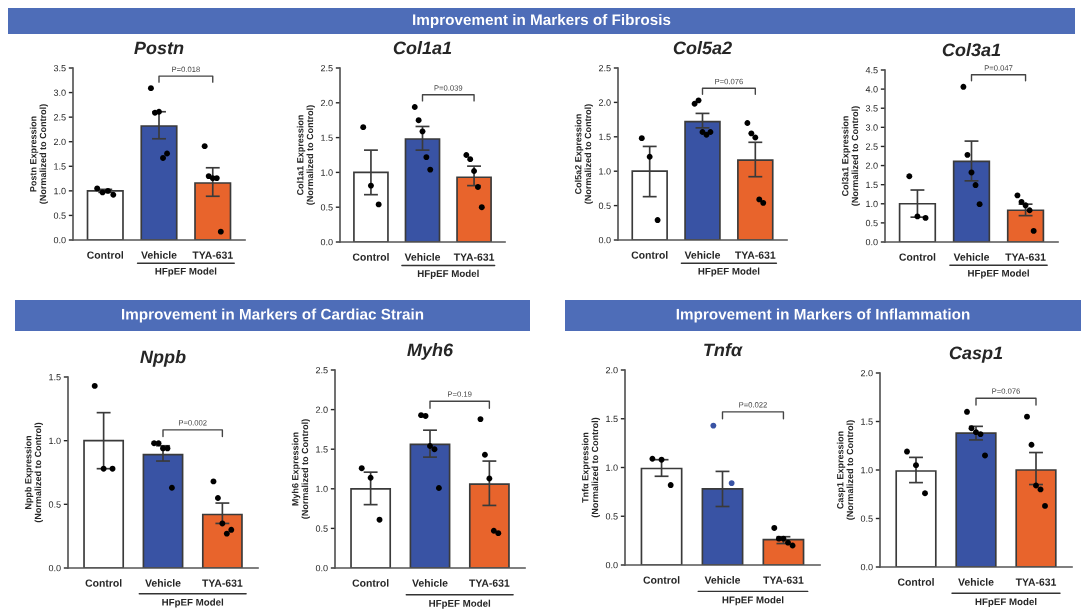 This screenshot has width=1083, height=610. Describe the element at coordinates (976, 354) in the screenshot. I see `chart-title: Casp1` at that location.